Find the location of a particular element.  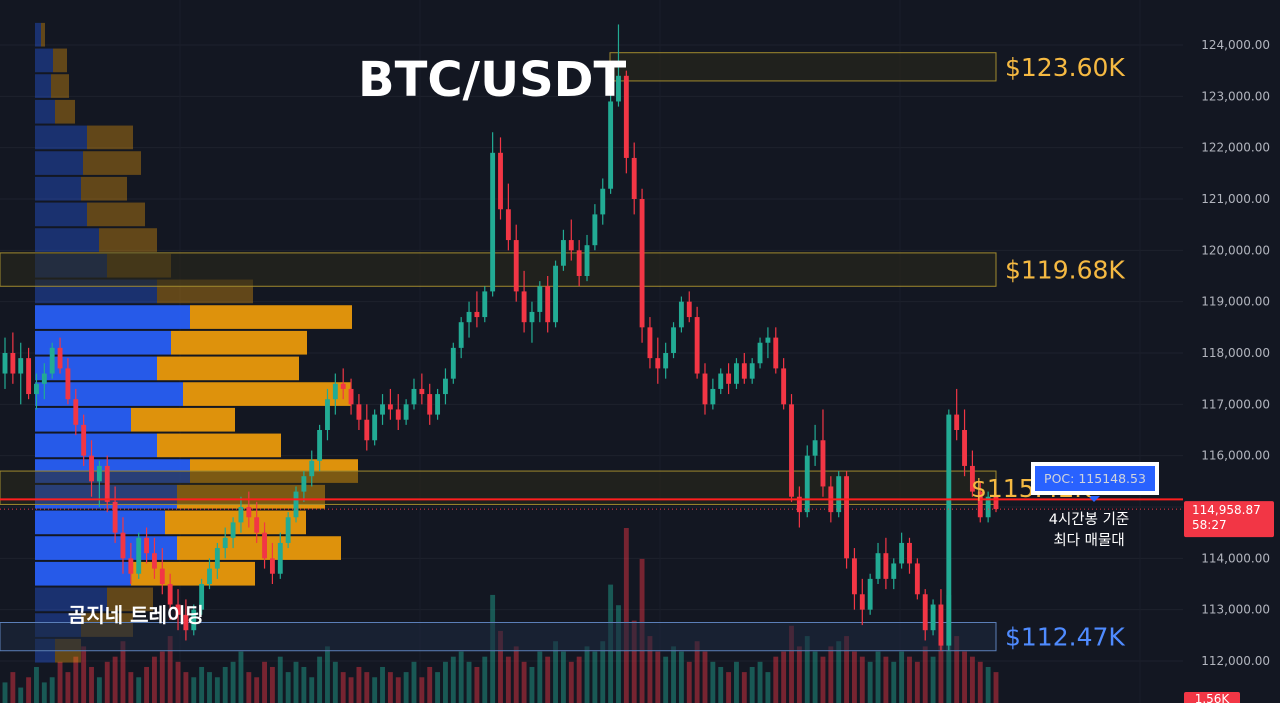

poc-label: POC: 115148.53 is located at coordinates (1095, 478).